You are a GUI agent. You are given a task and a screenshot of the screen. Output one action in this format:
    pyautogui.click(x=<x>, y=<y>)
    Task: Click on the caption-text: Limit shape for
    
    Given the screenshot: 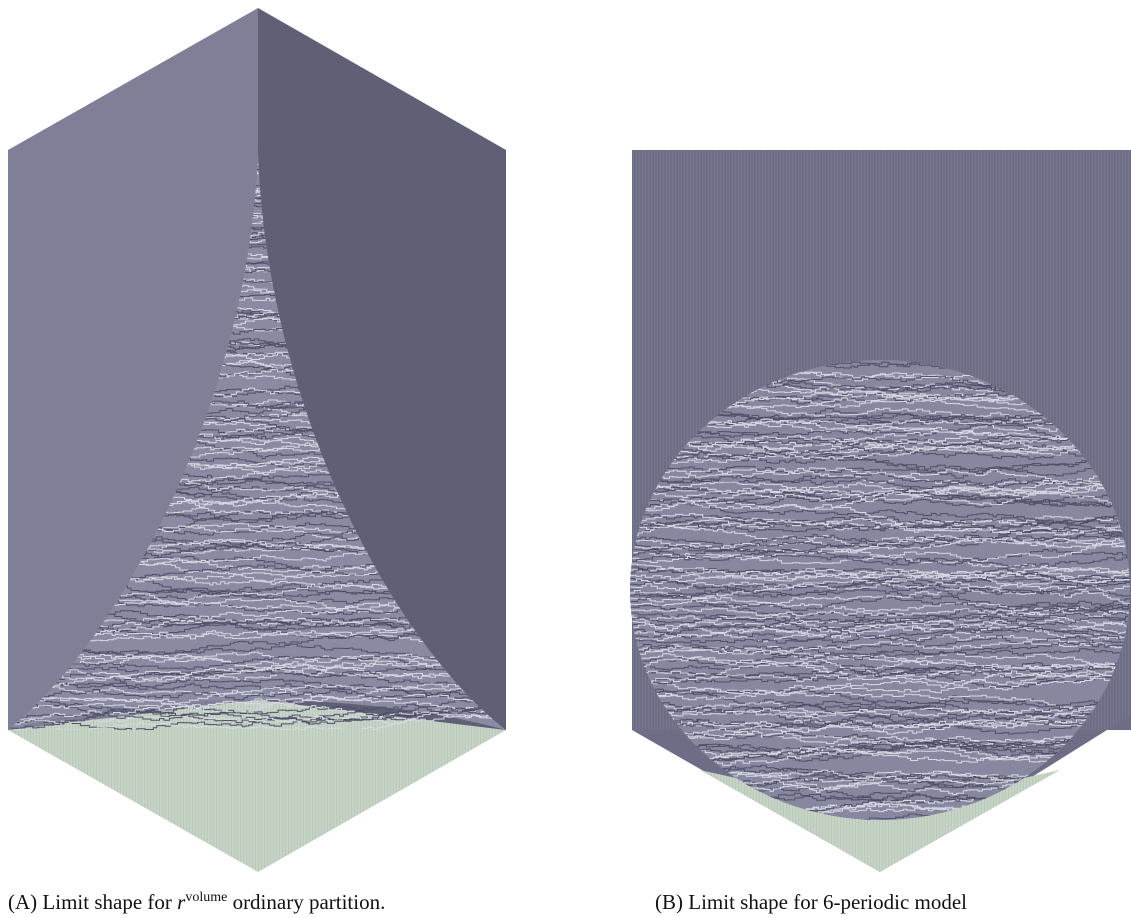 What is the action you would take?
    pyautogui.click(x=107, y=902)
    